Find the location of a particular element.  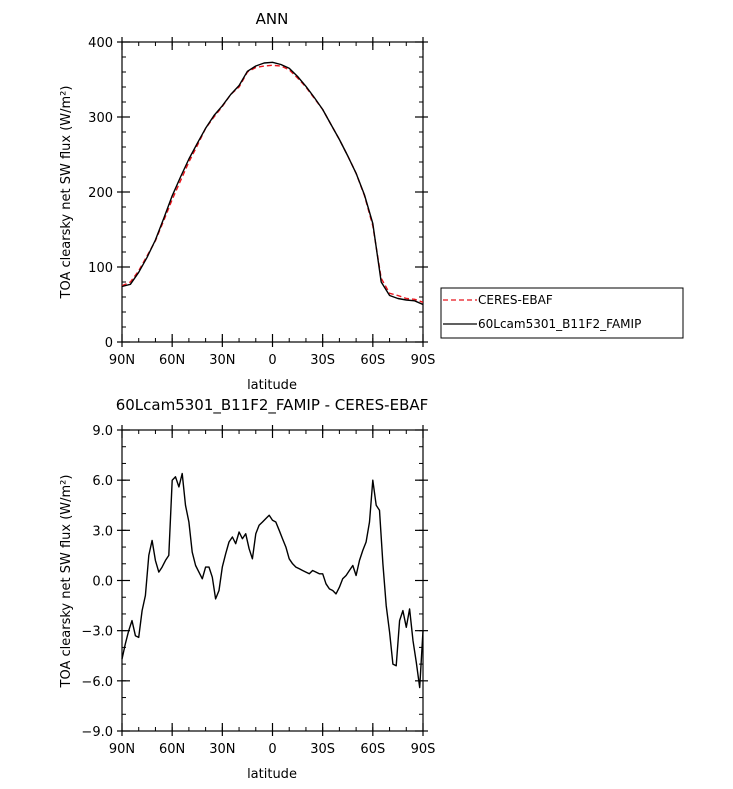

top-chart-title: ANN is located at coordinates (272, 19).